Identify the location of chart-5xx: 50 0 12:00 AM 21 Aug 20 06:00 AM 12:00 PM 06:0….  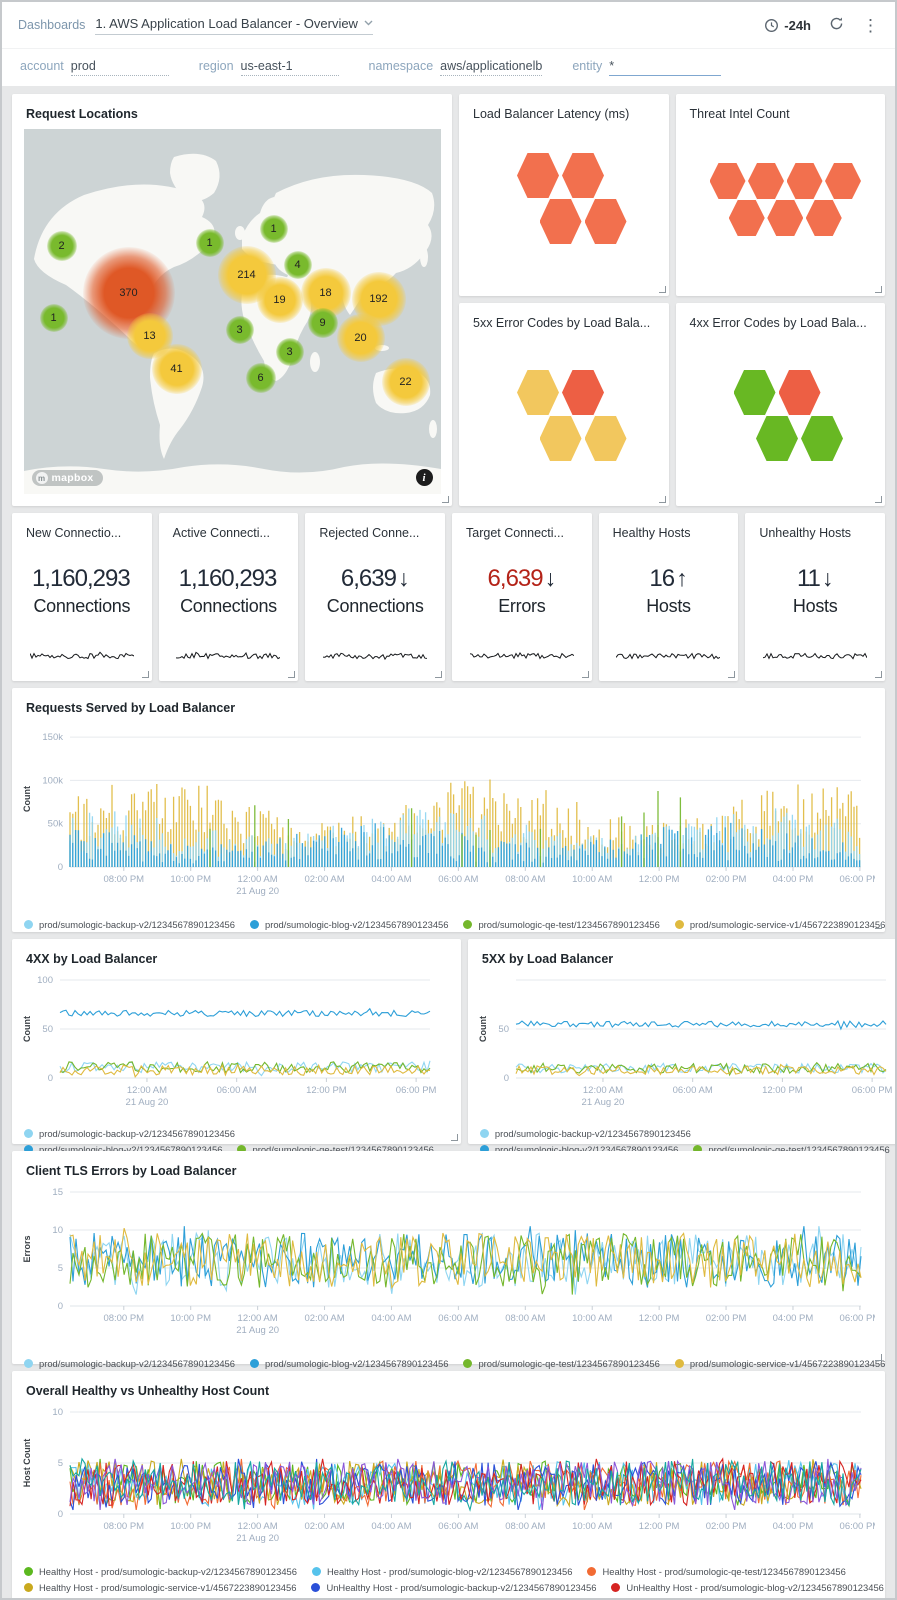
(681, 1048).